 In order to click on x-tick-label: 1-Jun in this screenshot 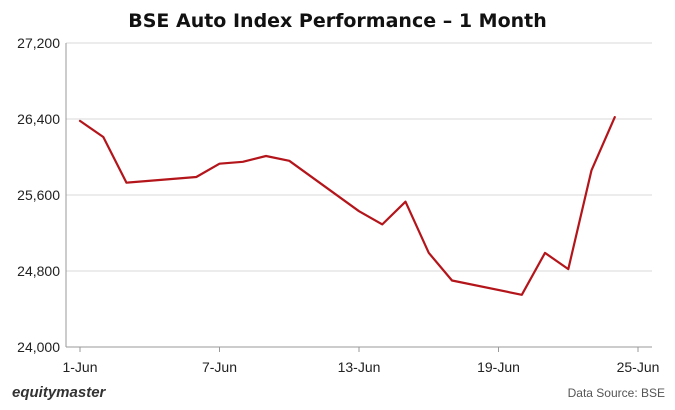, I will do `click(79, 367)`.